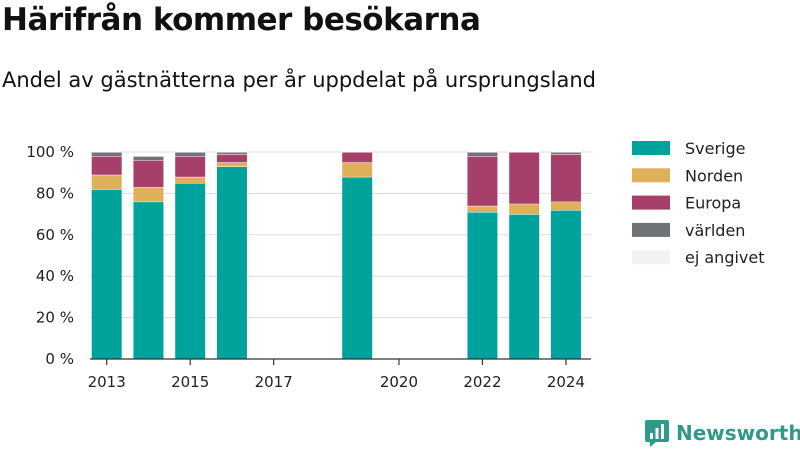  What do you see at coordinates (55, 276) in the screenshot?
I see `y-tick-label: 40 %` at bounding box center [55, 276].